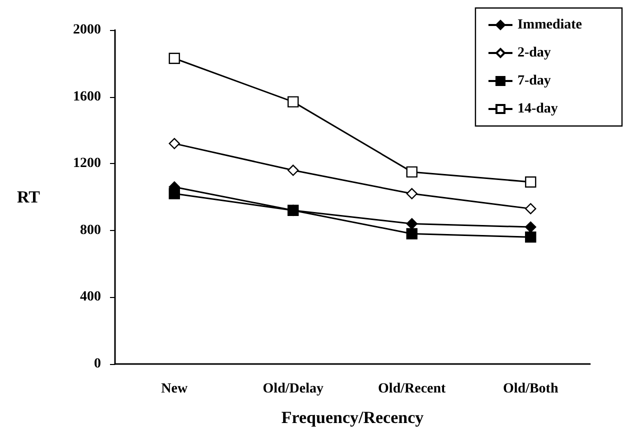  Describe the element at coordinates (530, 389) in the screenshot. I see `x-tick-label: Old/Both` at that location.